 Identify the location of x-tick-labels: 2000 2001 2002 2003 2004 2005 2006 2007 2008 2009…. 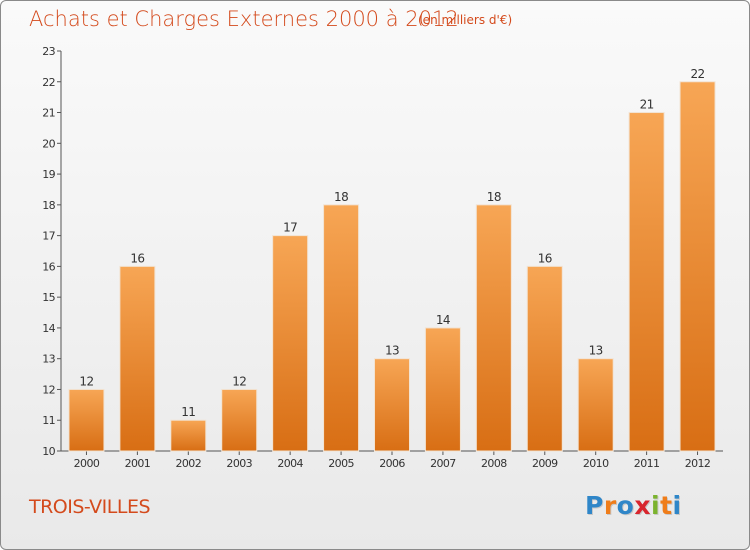
(392, 463).